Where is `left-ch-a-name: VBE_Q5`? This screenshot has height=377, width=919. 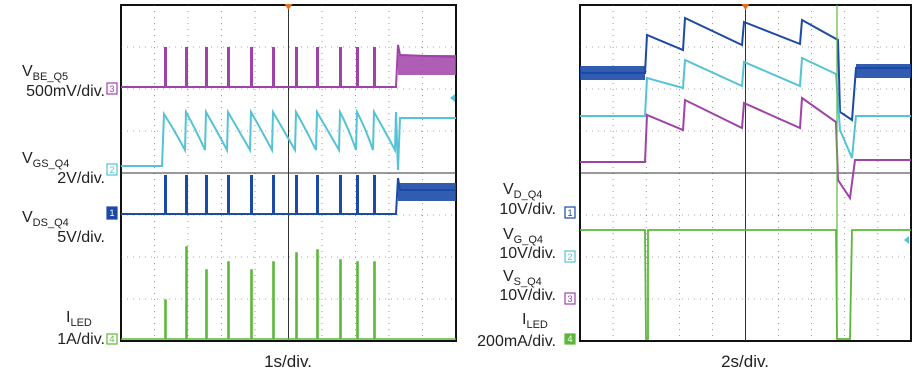
left-ch-a-name: VBE_Q5 is located at coordinates (45, 73).